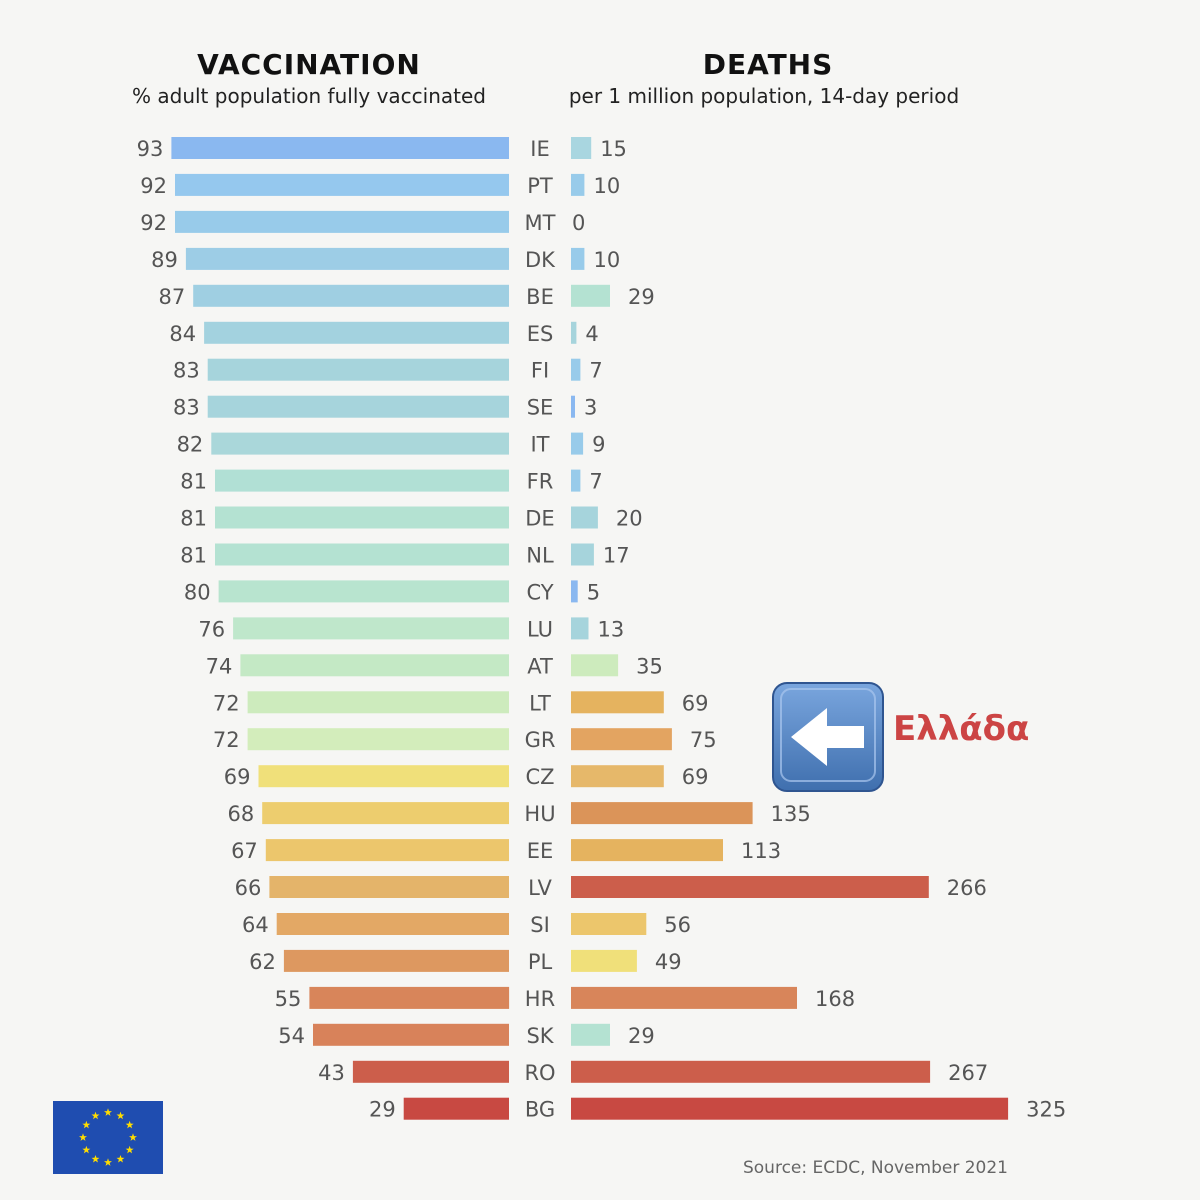  I want to click on vaccination-value-cz: 69, so click(237, 777).